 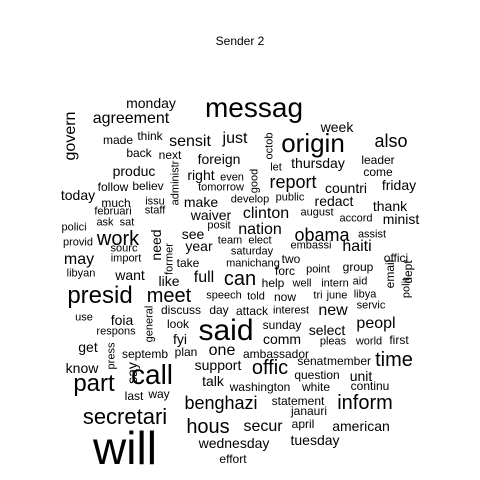 What do you see at coordinates (224, 295) in the screenshot?
I see `word-speech: speech` at bounding box center [224, 295].